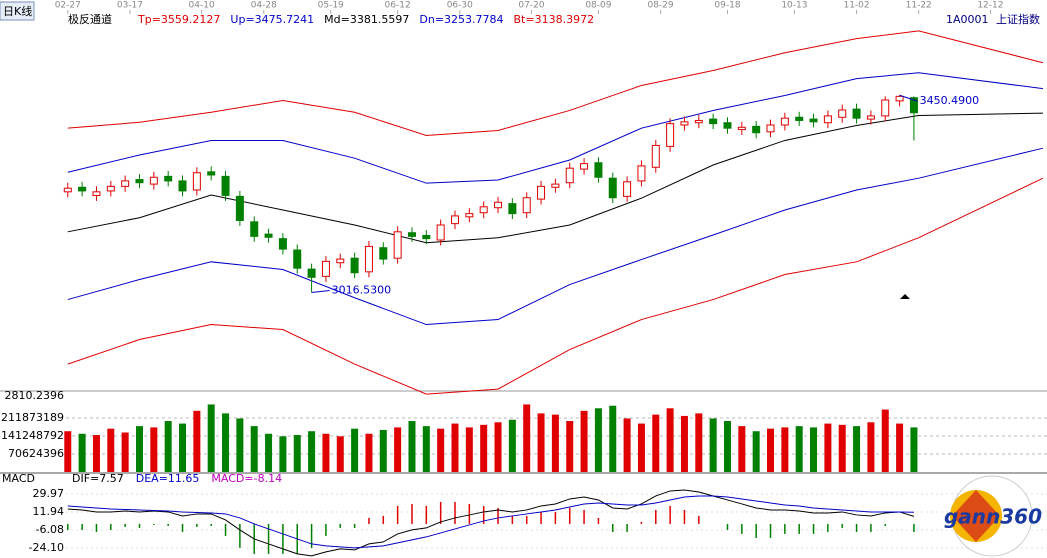  What do you see at coordinates (919, 6) in the screenshot?
I see `x-tick-label: 11-22` at bounding box center [919, 6].